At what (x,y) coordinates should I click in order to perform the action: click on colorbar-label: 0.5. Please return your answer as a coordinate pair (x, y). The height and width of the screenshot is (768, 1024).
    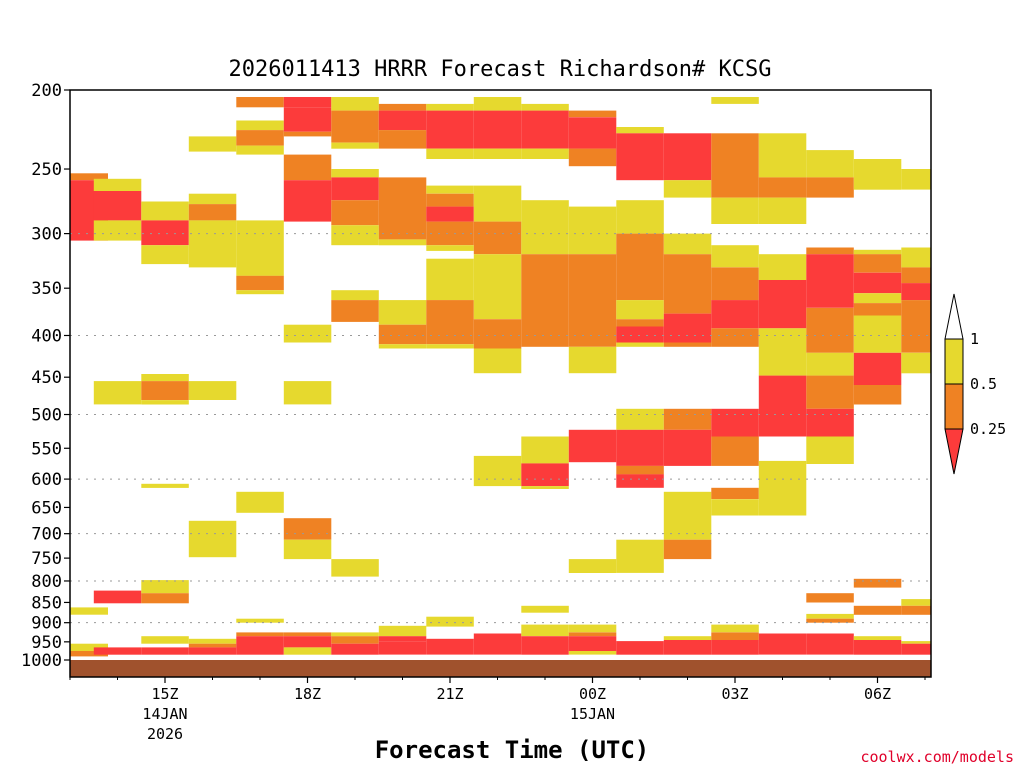
    Looking at the image, I should click on (983, 384).